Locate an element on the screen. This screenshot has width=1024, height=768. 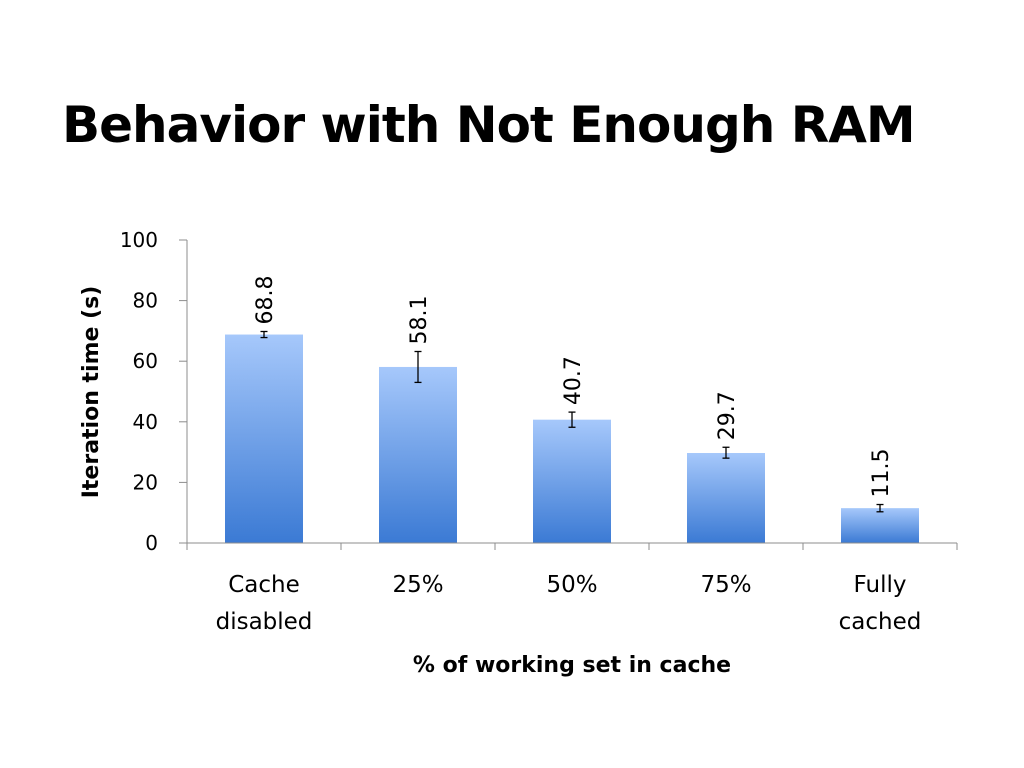
category-label-3: 75% is located at coordinates (725, 585).